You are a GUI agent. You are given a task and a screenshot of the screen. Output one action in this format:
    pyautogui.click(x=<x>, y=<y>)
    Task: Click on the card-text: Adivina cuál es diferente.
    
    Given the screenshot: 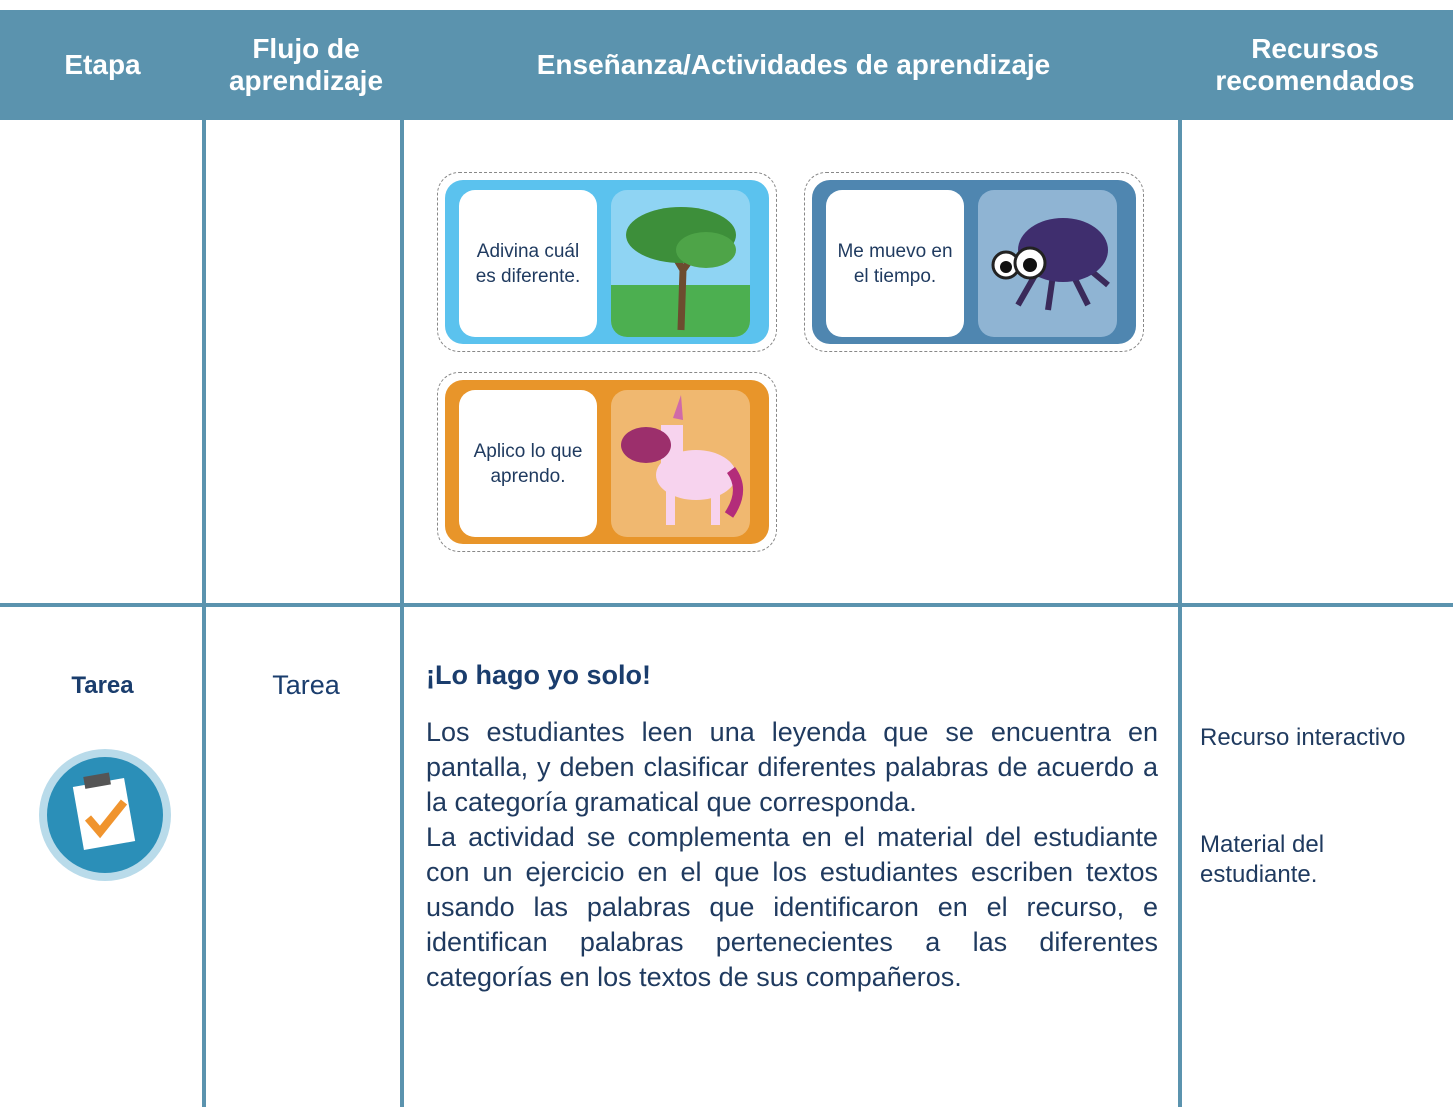 What is the action you would take?
    pyautogui.click(x=528, y=263)
    